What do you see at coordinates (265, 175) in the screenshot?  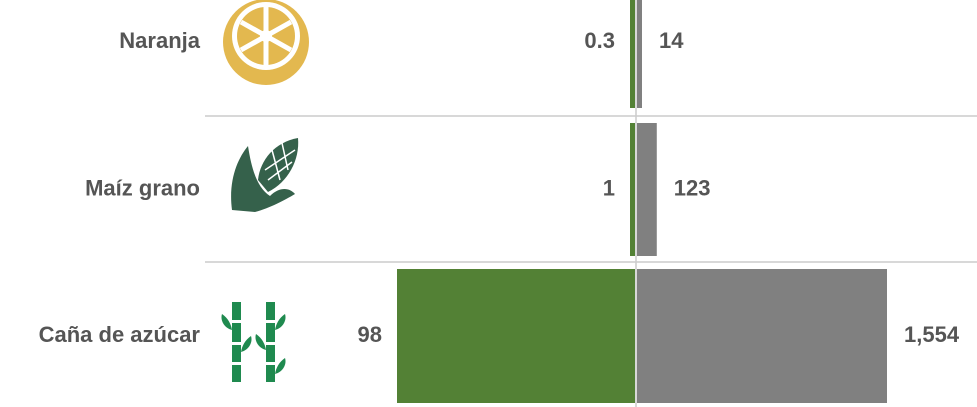 I see `corn-icon` at bounding box center [265, 175].